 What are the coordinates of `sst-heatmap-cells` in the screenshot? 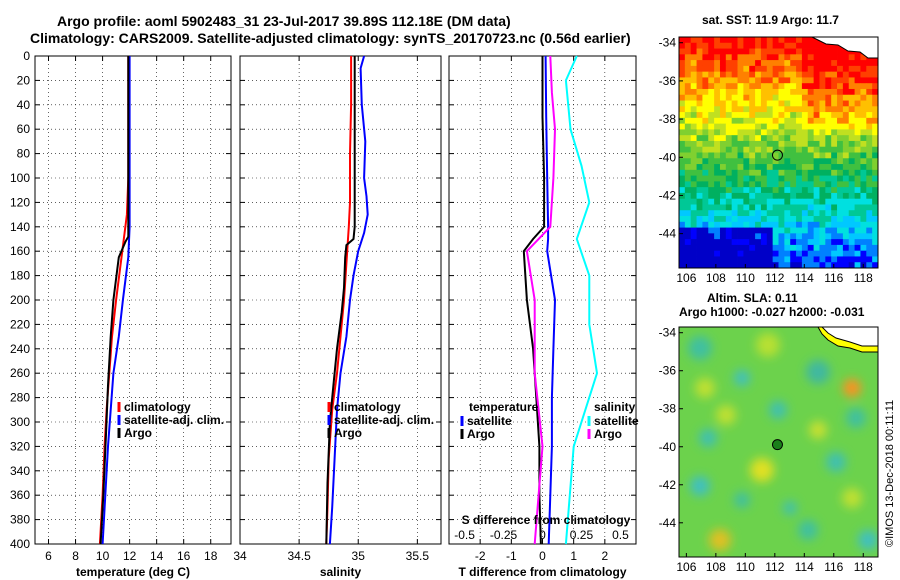 It's located at (778, 152).